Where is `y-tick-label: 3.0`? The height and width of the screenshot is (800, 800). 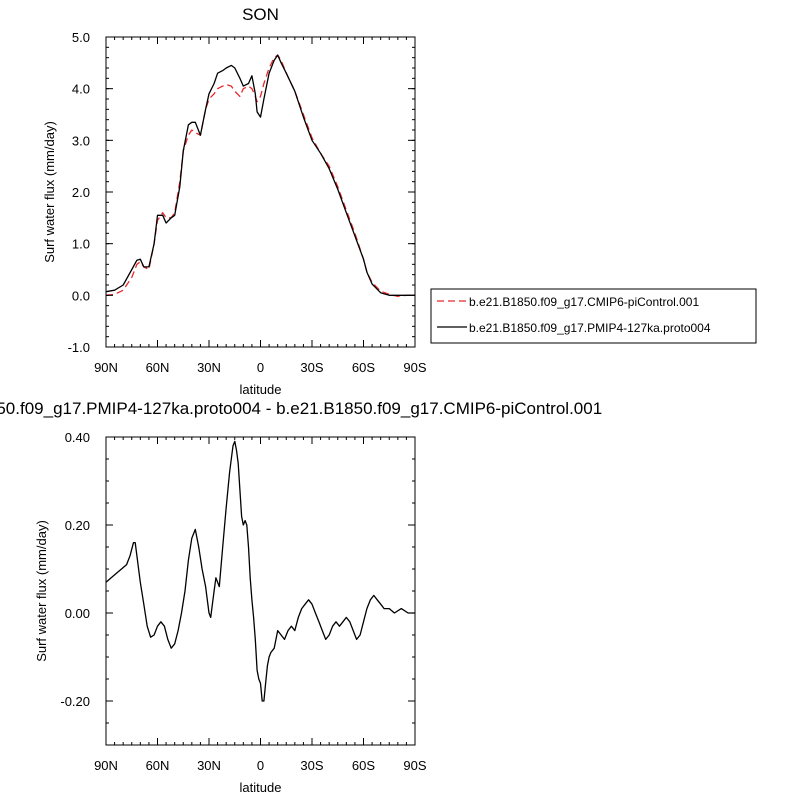
y-tick-label: 3.0 is located at coordinates (81, 140).